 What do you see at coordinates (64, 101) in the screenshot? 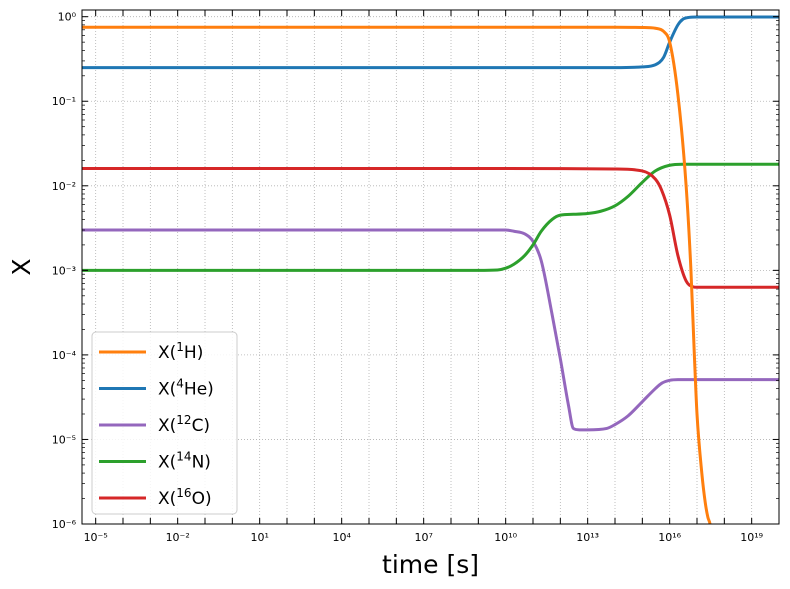
I see `y-tick-label: 10⁻¹` at bounding box center [64, 101].